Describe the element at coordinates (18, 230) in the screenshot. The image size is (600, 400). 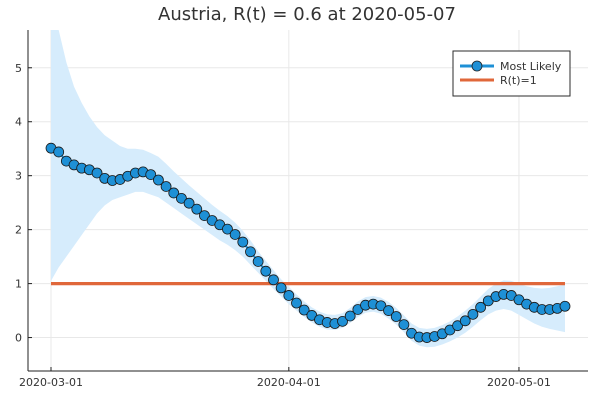
I see `y-tick-label: 2` at that location.